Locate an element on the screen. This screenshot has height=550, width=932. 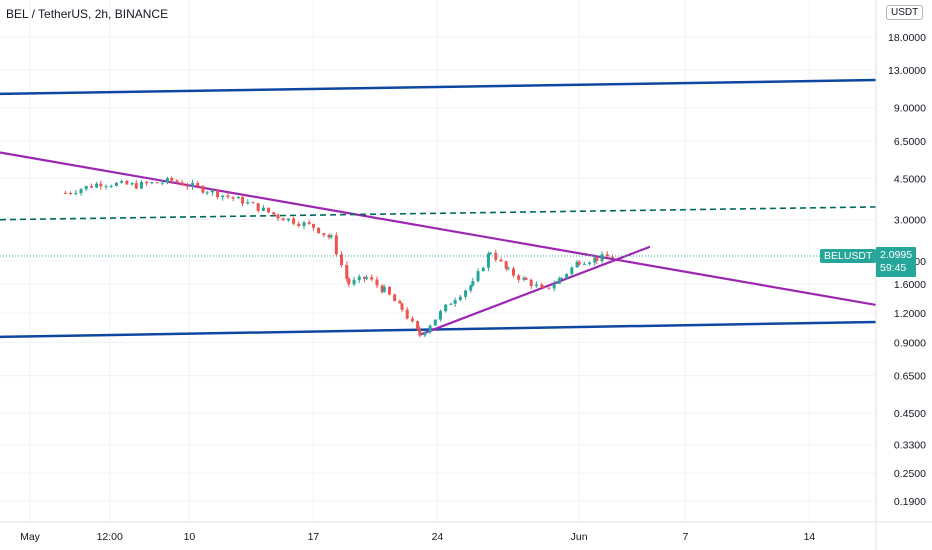
price-tick-label: 9.0000 is located at coordinates (910, 109).